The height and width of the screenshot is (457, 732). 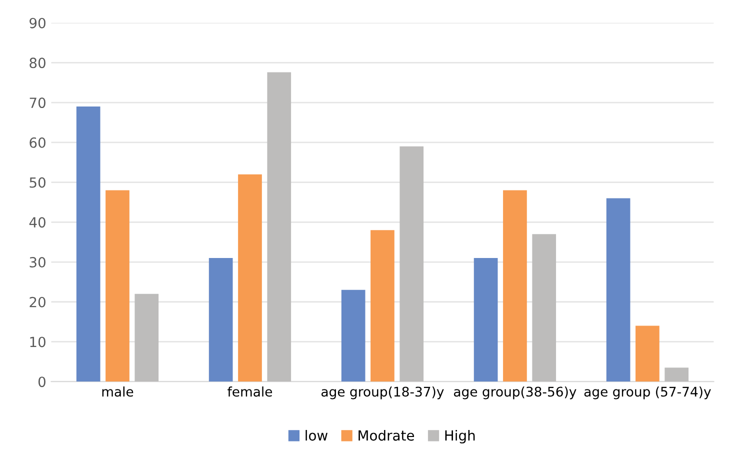 What do you see at coordinates (38, 103) in the screenshot?
I see `y-tick-label: 70` at bounding box center [38, 103].